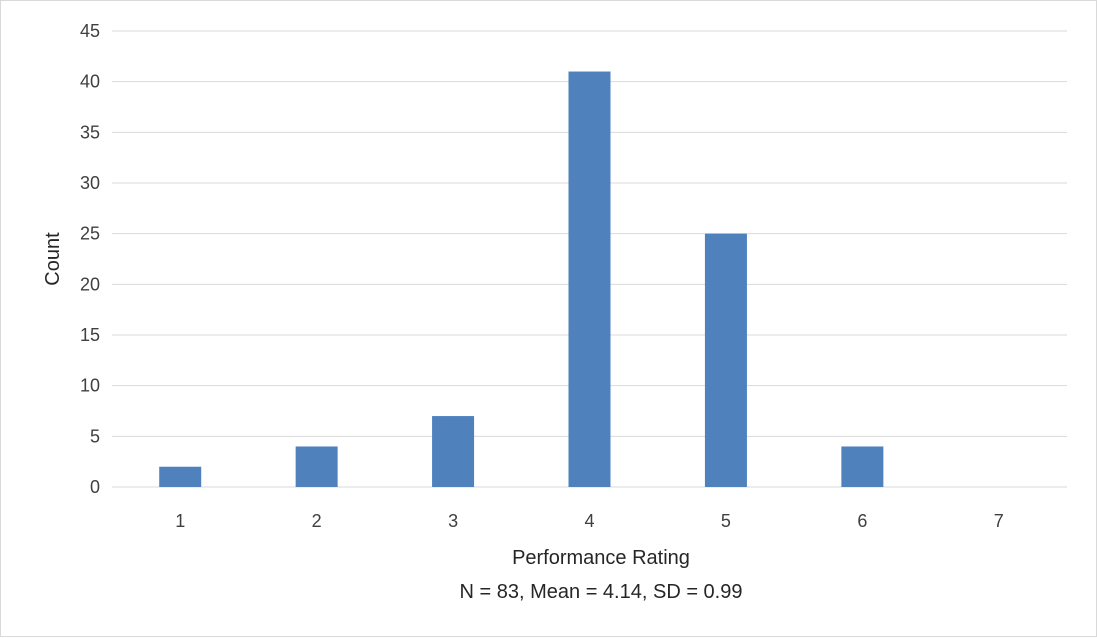 The height and width of the screenshot is (638, 1097). What do you see at coordinates (95, 487) in the screenshot?
I see `y-tick-label: 0` at bounding box center [95, 487].